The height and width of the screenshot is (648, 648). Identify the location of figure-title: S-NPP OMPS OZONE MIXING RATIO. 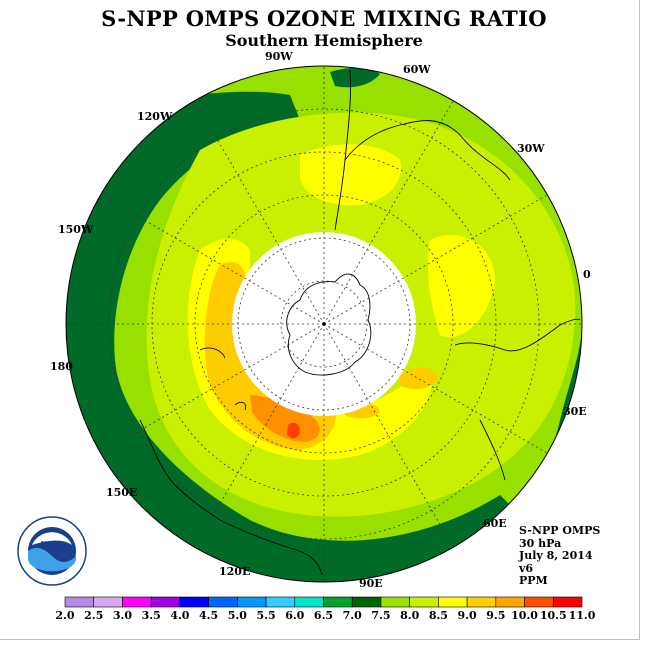
(324, 18).